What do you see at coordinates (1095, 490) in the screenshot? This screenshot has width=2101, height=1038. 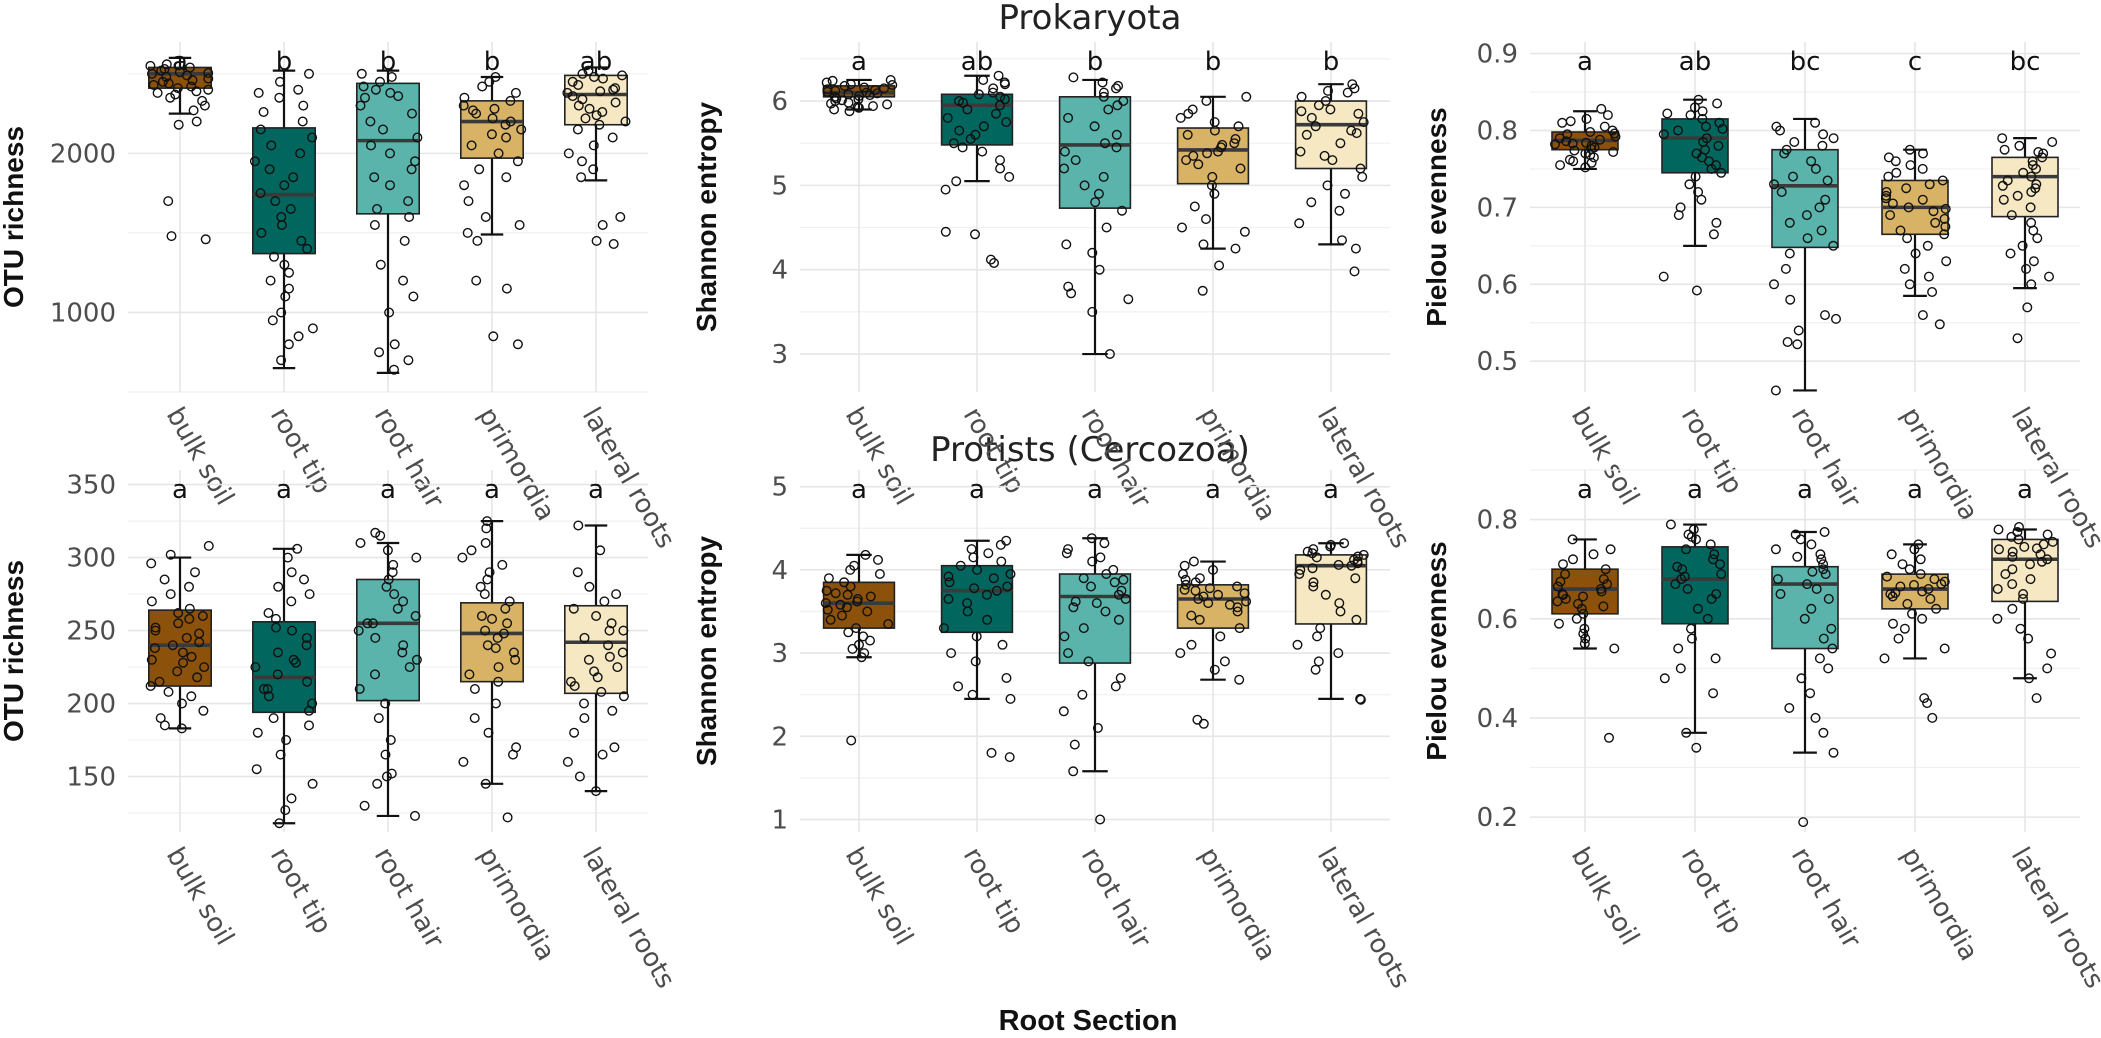 I see `significance-letter: a` at bounding box center [1095, 490].